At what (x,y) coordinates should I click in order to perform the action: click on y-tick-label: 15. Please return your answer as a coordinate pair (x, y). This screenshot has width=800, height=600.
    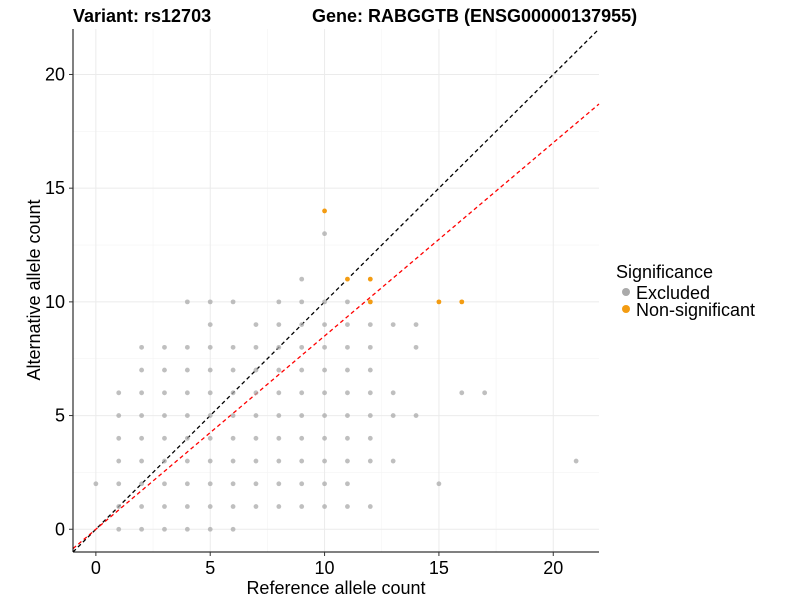
    Looking at the image, I should click on (55, 188).